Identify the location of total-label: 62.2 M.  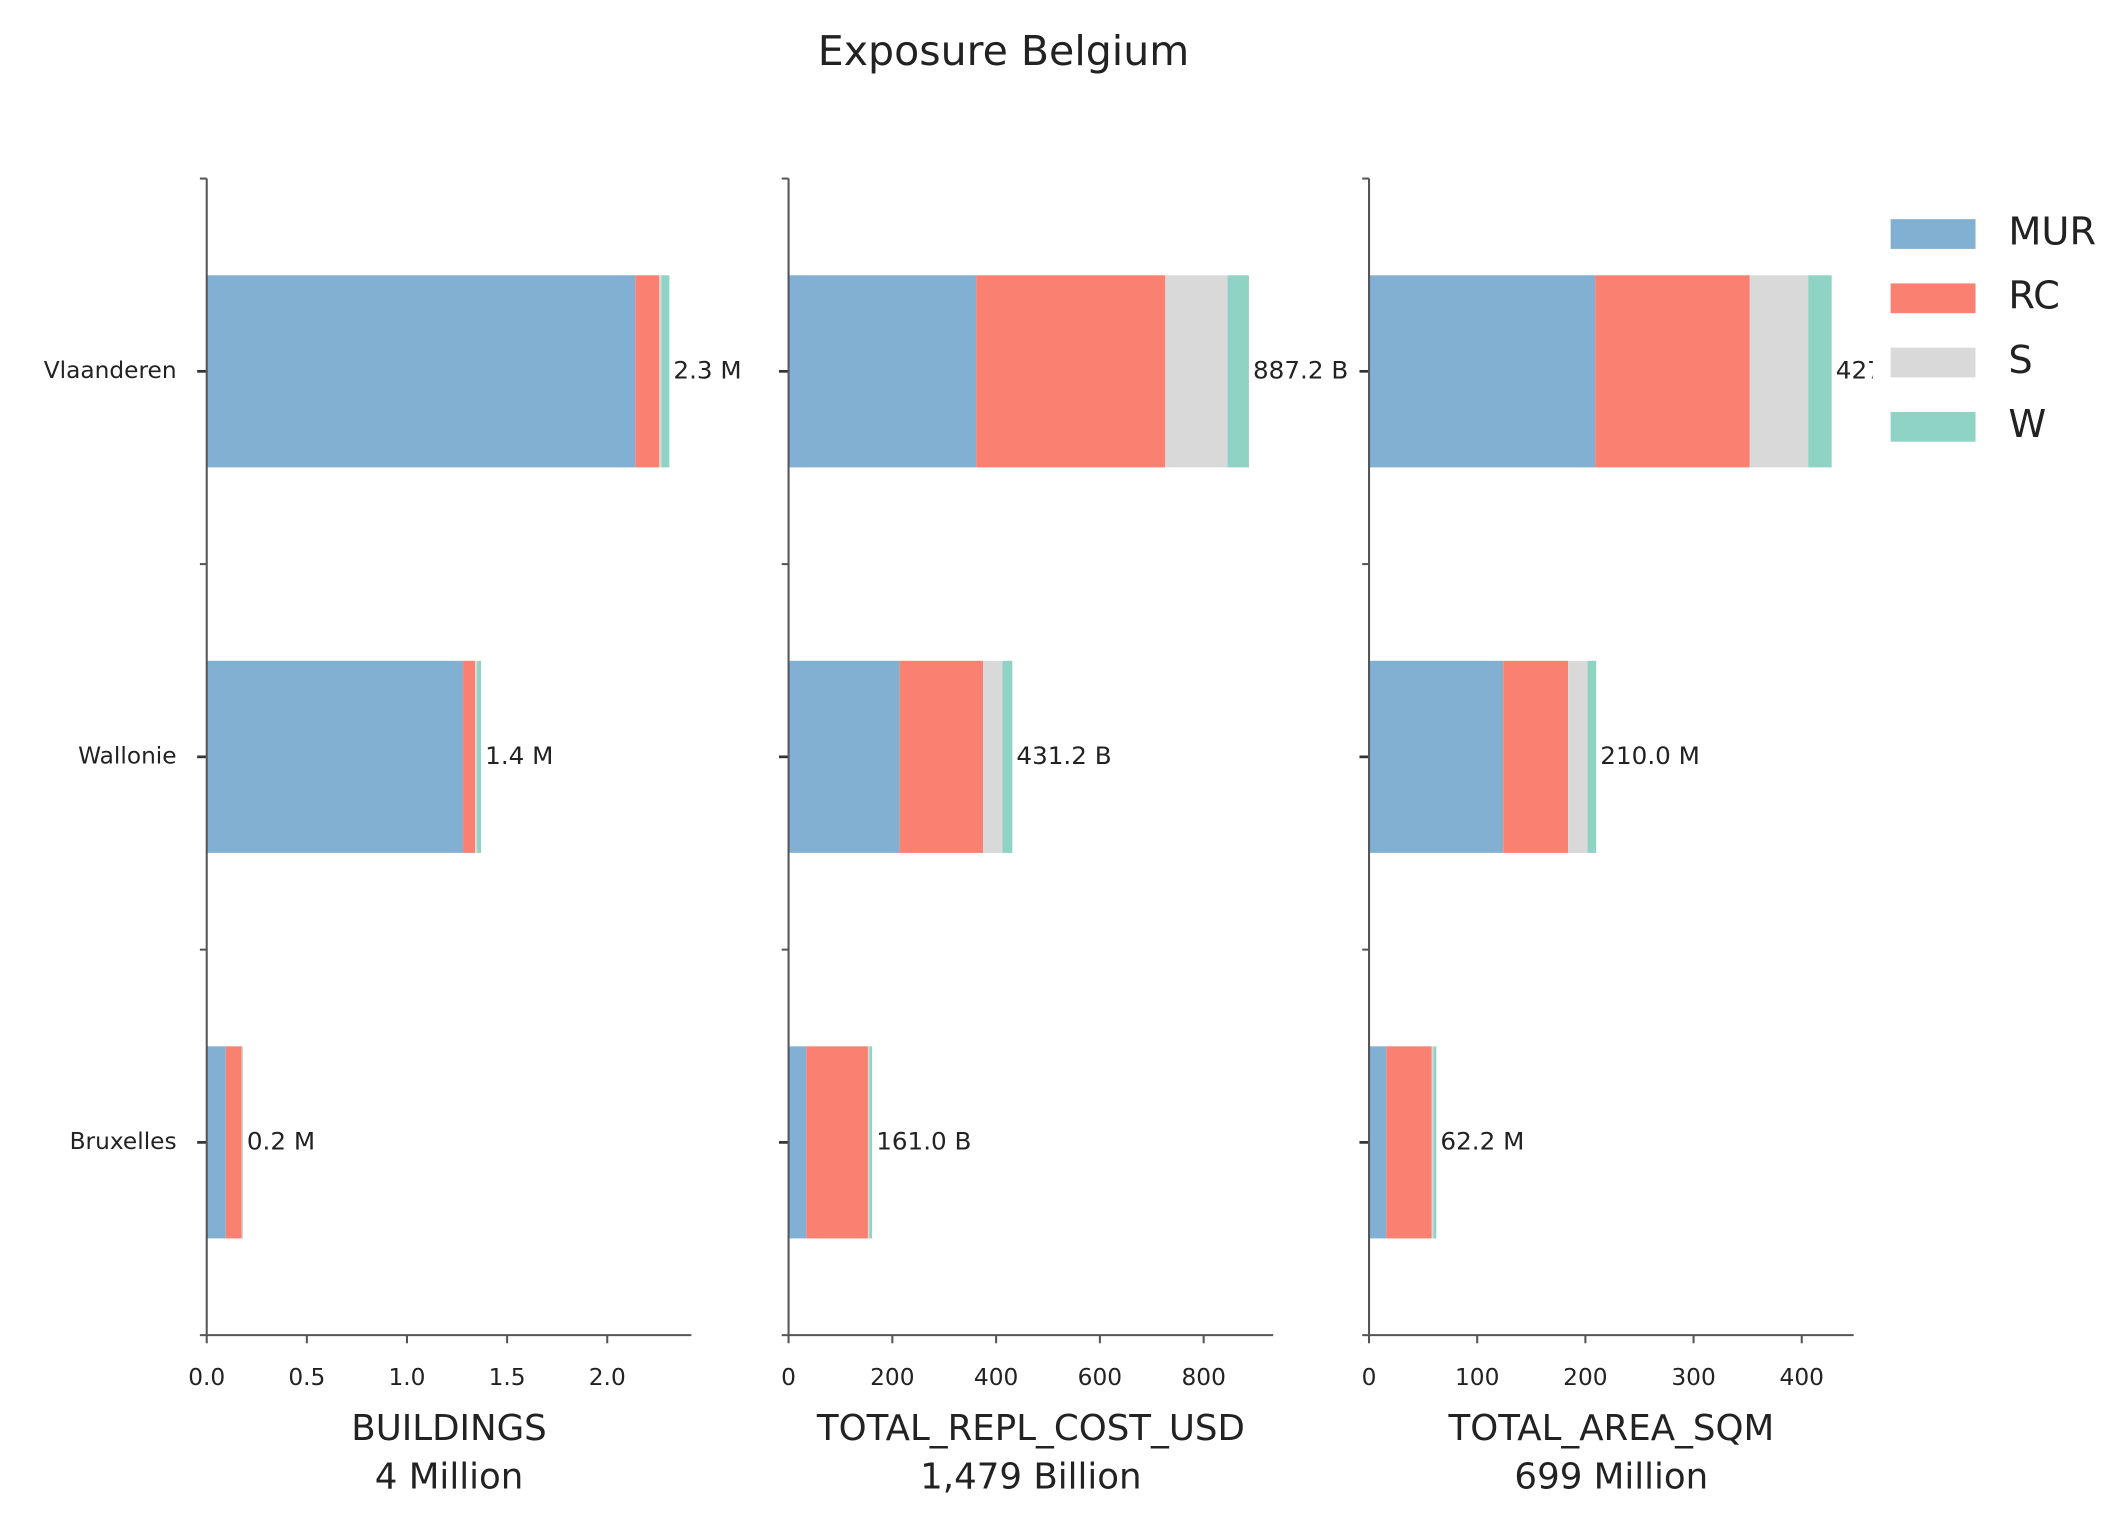
(1482, 1140).